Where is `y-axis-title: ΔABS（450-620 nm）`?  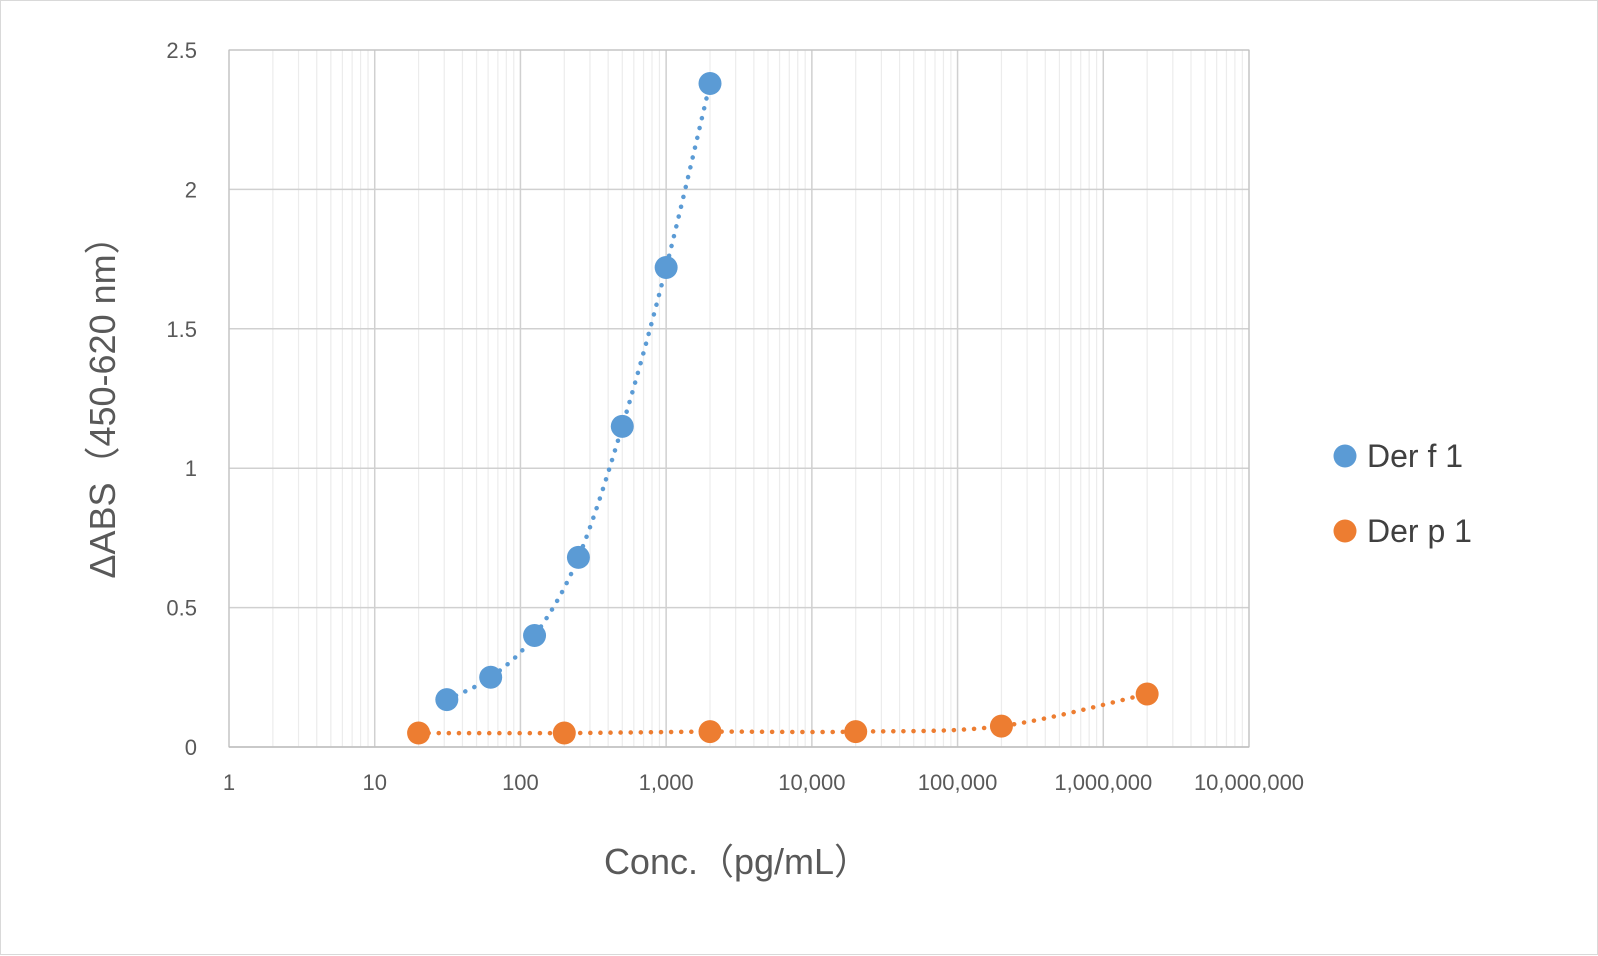 y-axis-title: ΔABS（450-620 nm） is located at coordinates (102, 398).